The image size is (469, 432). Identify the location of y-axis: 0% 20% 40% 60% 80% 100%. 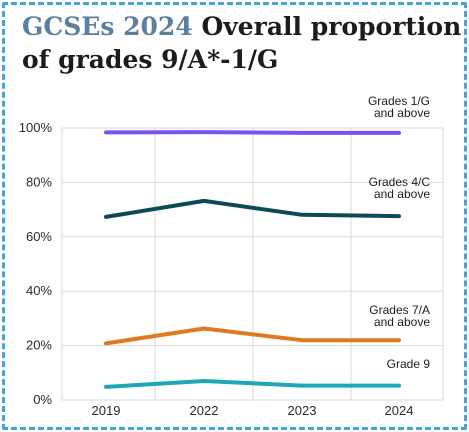
(36, 263).